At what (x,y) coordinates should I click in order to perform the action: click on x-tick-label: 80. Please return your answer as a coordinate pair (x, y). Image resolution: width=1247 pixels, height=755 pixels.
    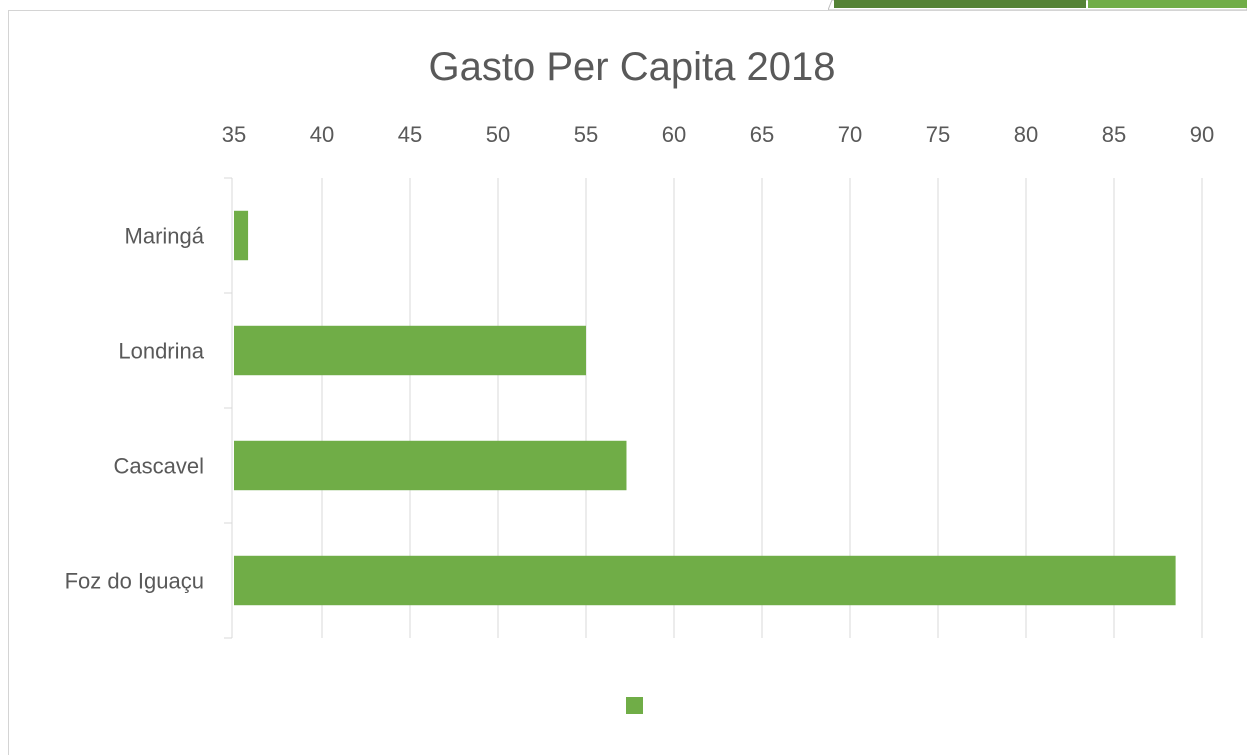
    Looking at the image, I should click on (1026, 134).